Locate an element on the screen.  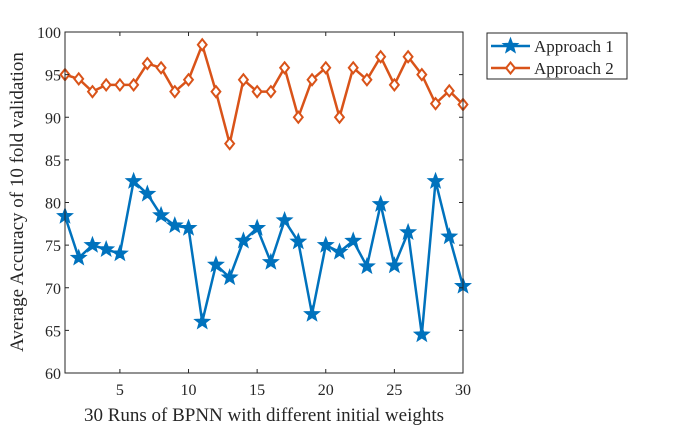
x-tick-label: 25 is located at coordinates (394, 390).